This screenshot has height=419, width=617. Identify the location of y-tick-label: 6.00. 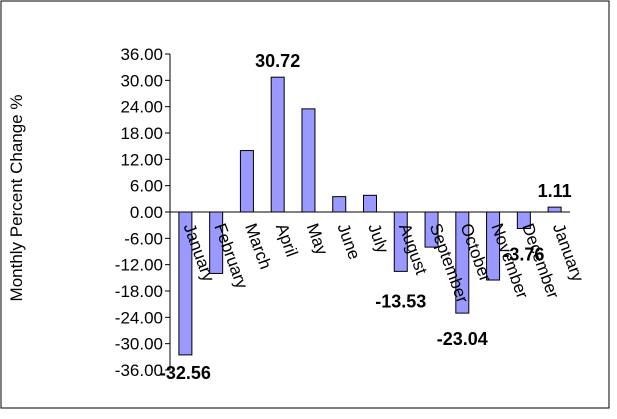
(146, 186).